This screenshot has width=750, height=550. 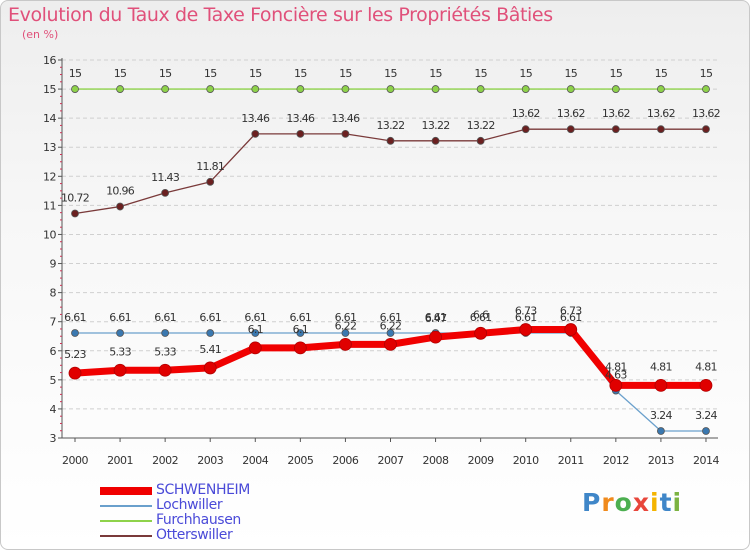 What do you see at coordinates (608, 502) in the screenshot?
I see `logo-letter: r` at bounding box center [608, 502].